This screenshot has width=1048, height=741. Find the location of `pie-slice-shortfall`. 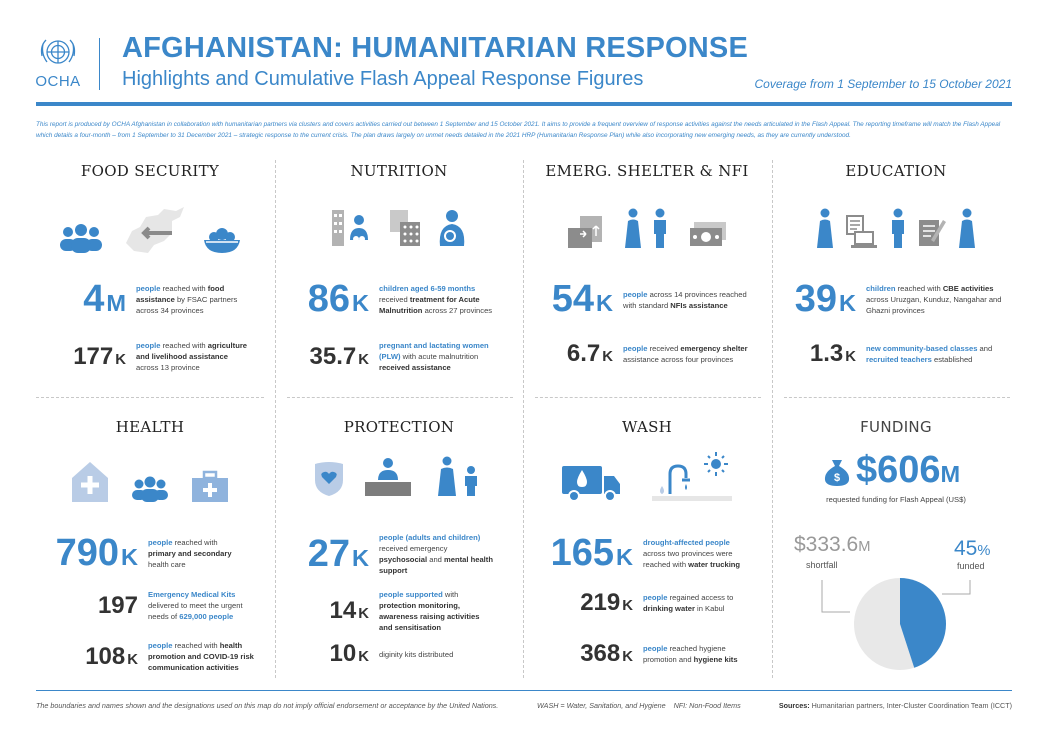

pie-slice-shortfall is located at coordinates (884, 624).